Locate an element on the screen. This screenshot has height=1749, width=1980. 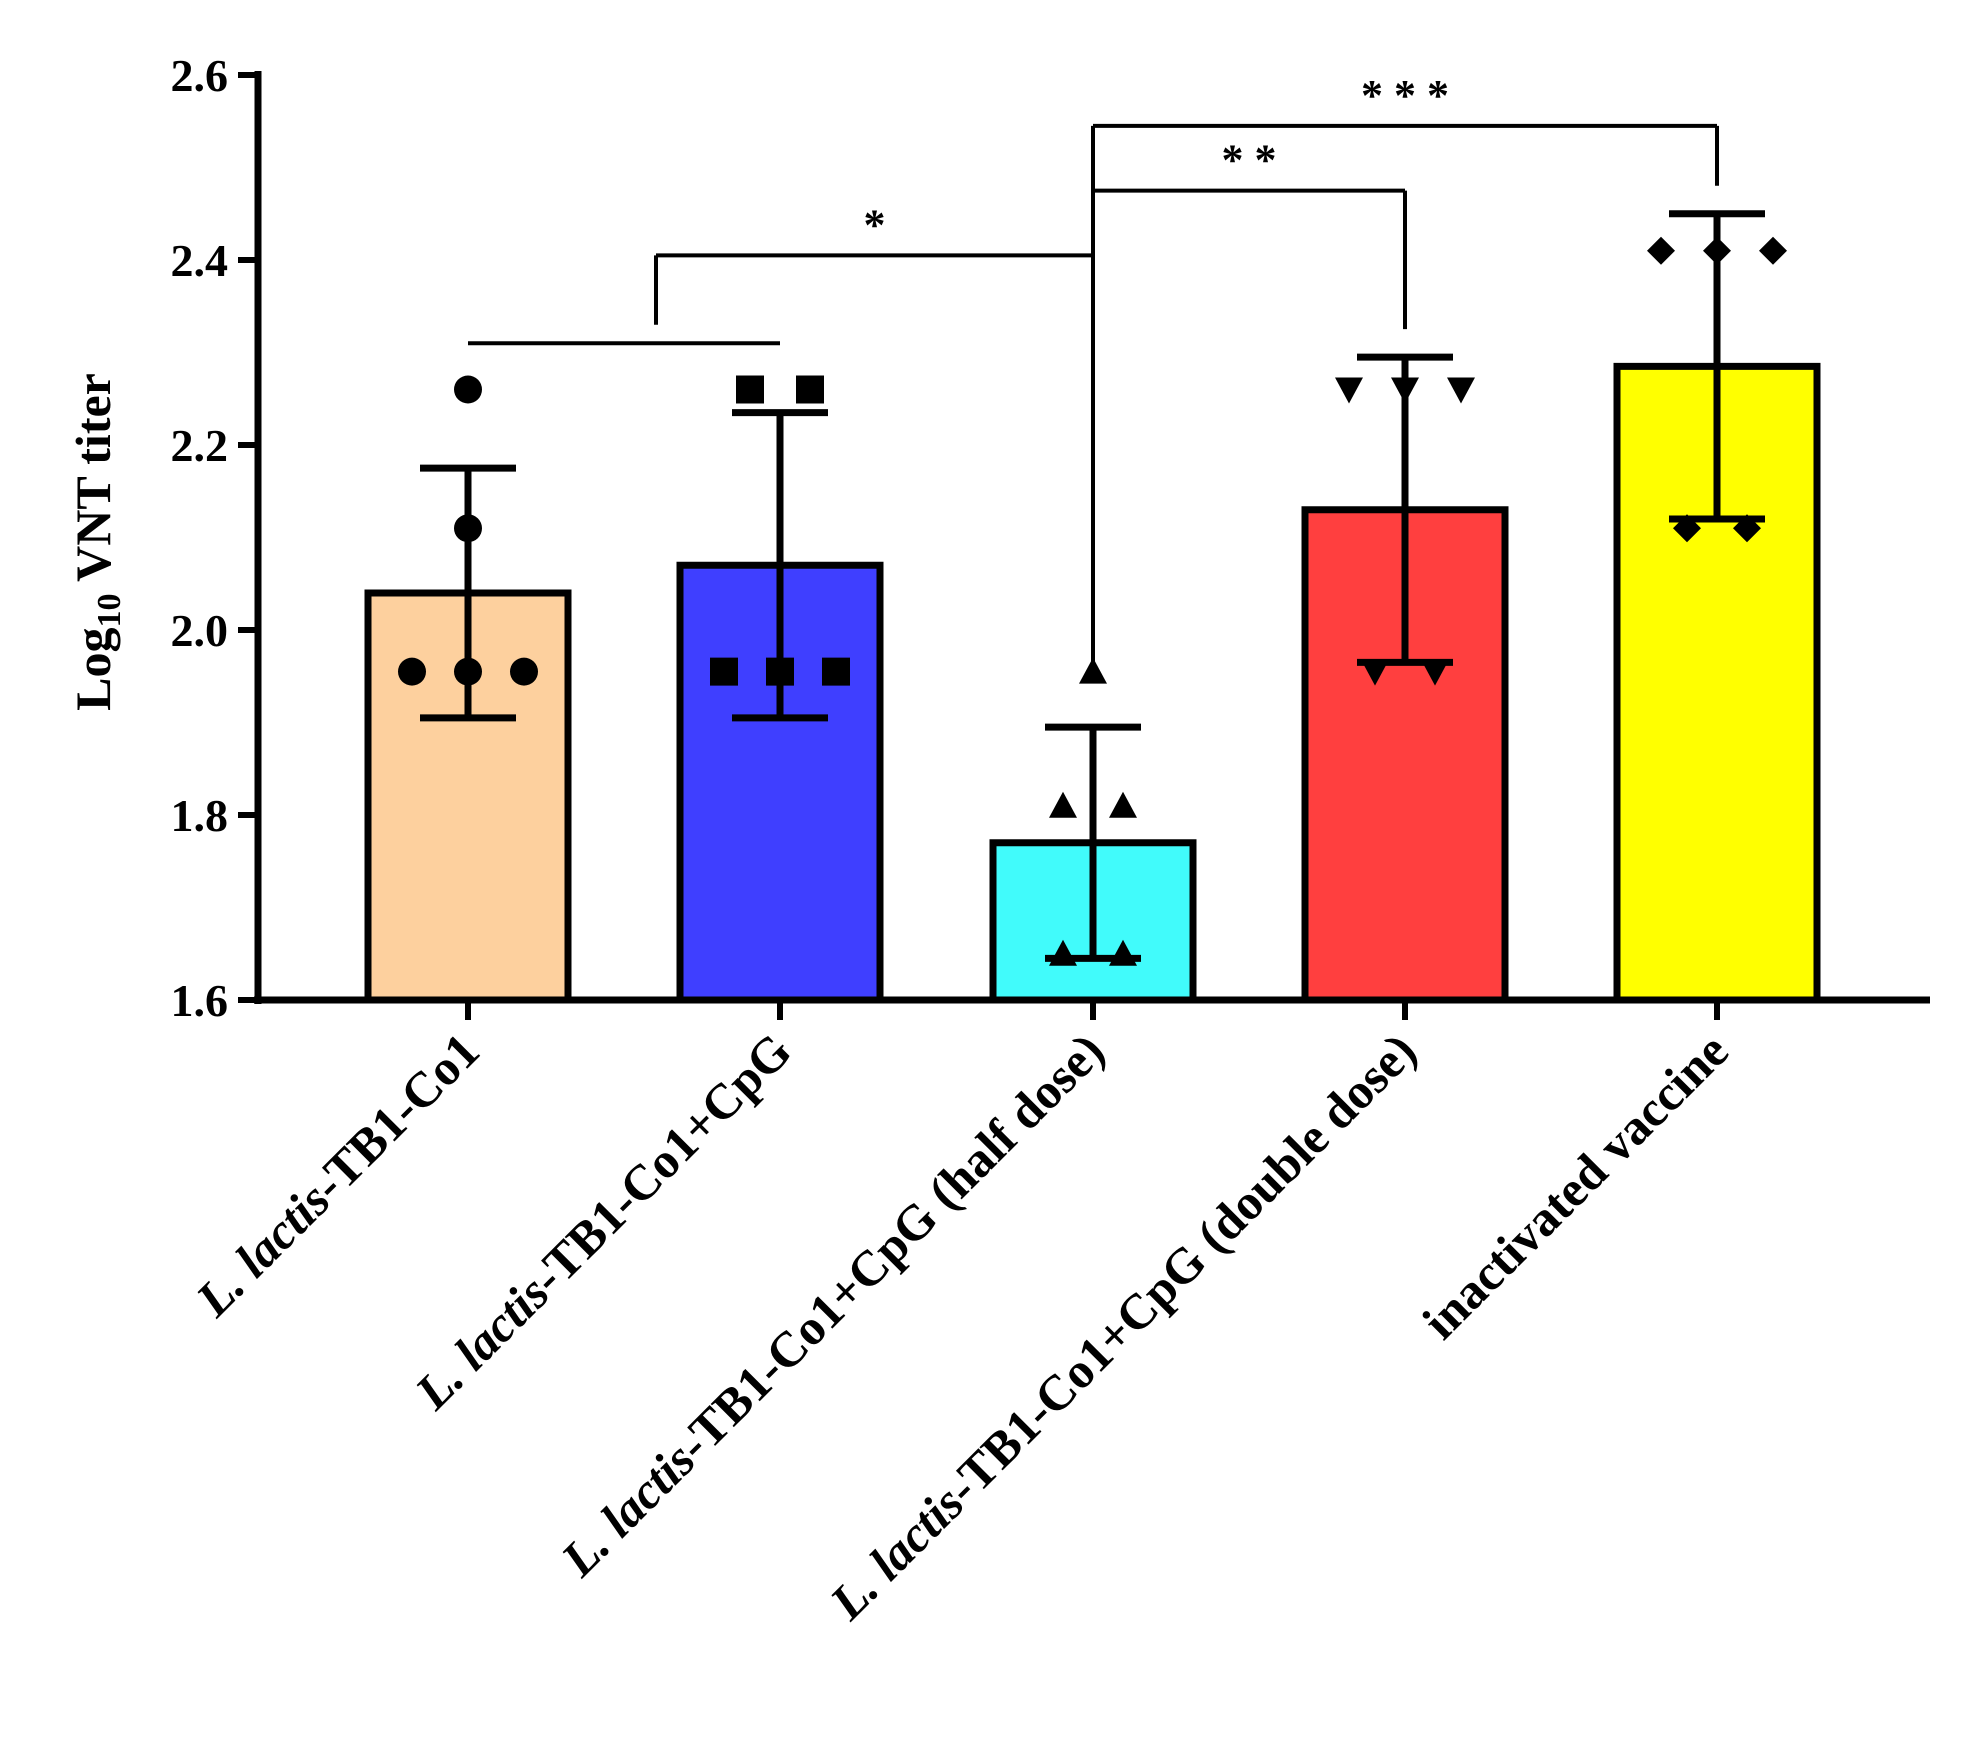
x-tick-label-text: -TB1-Co1+CpG is located at coordinates (661, 1163).